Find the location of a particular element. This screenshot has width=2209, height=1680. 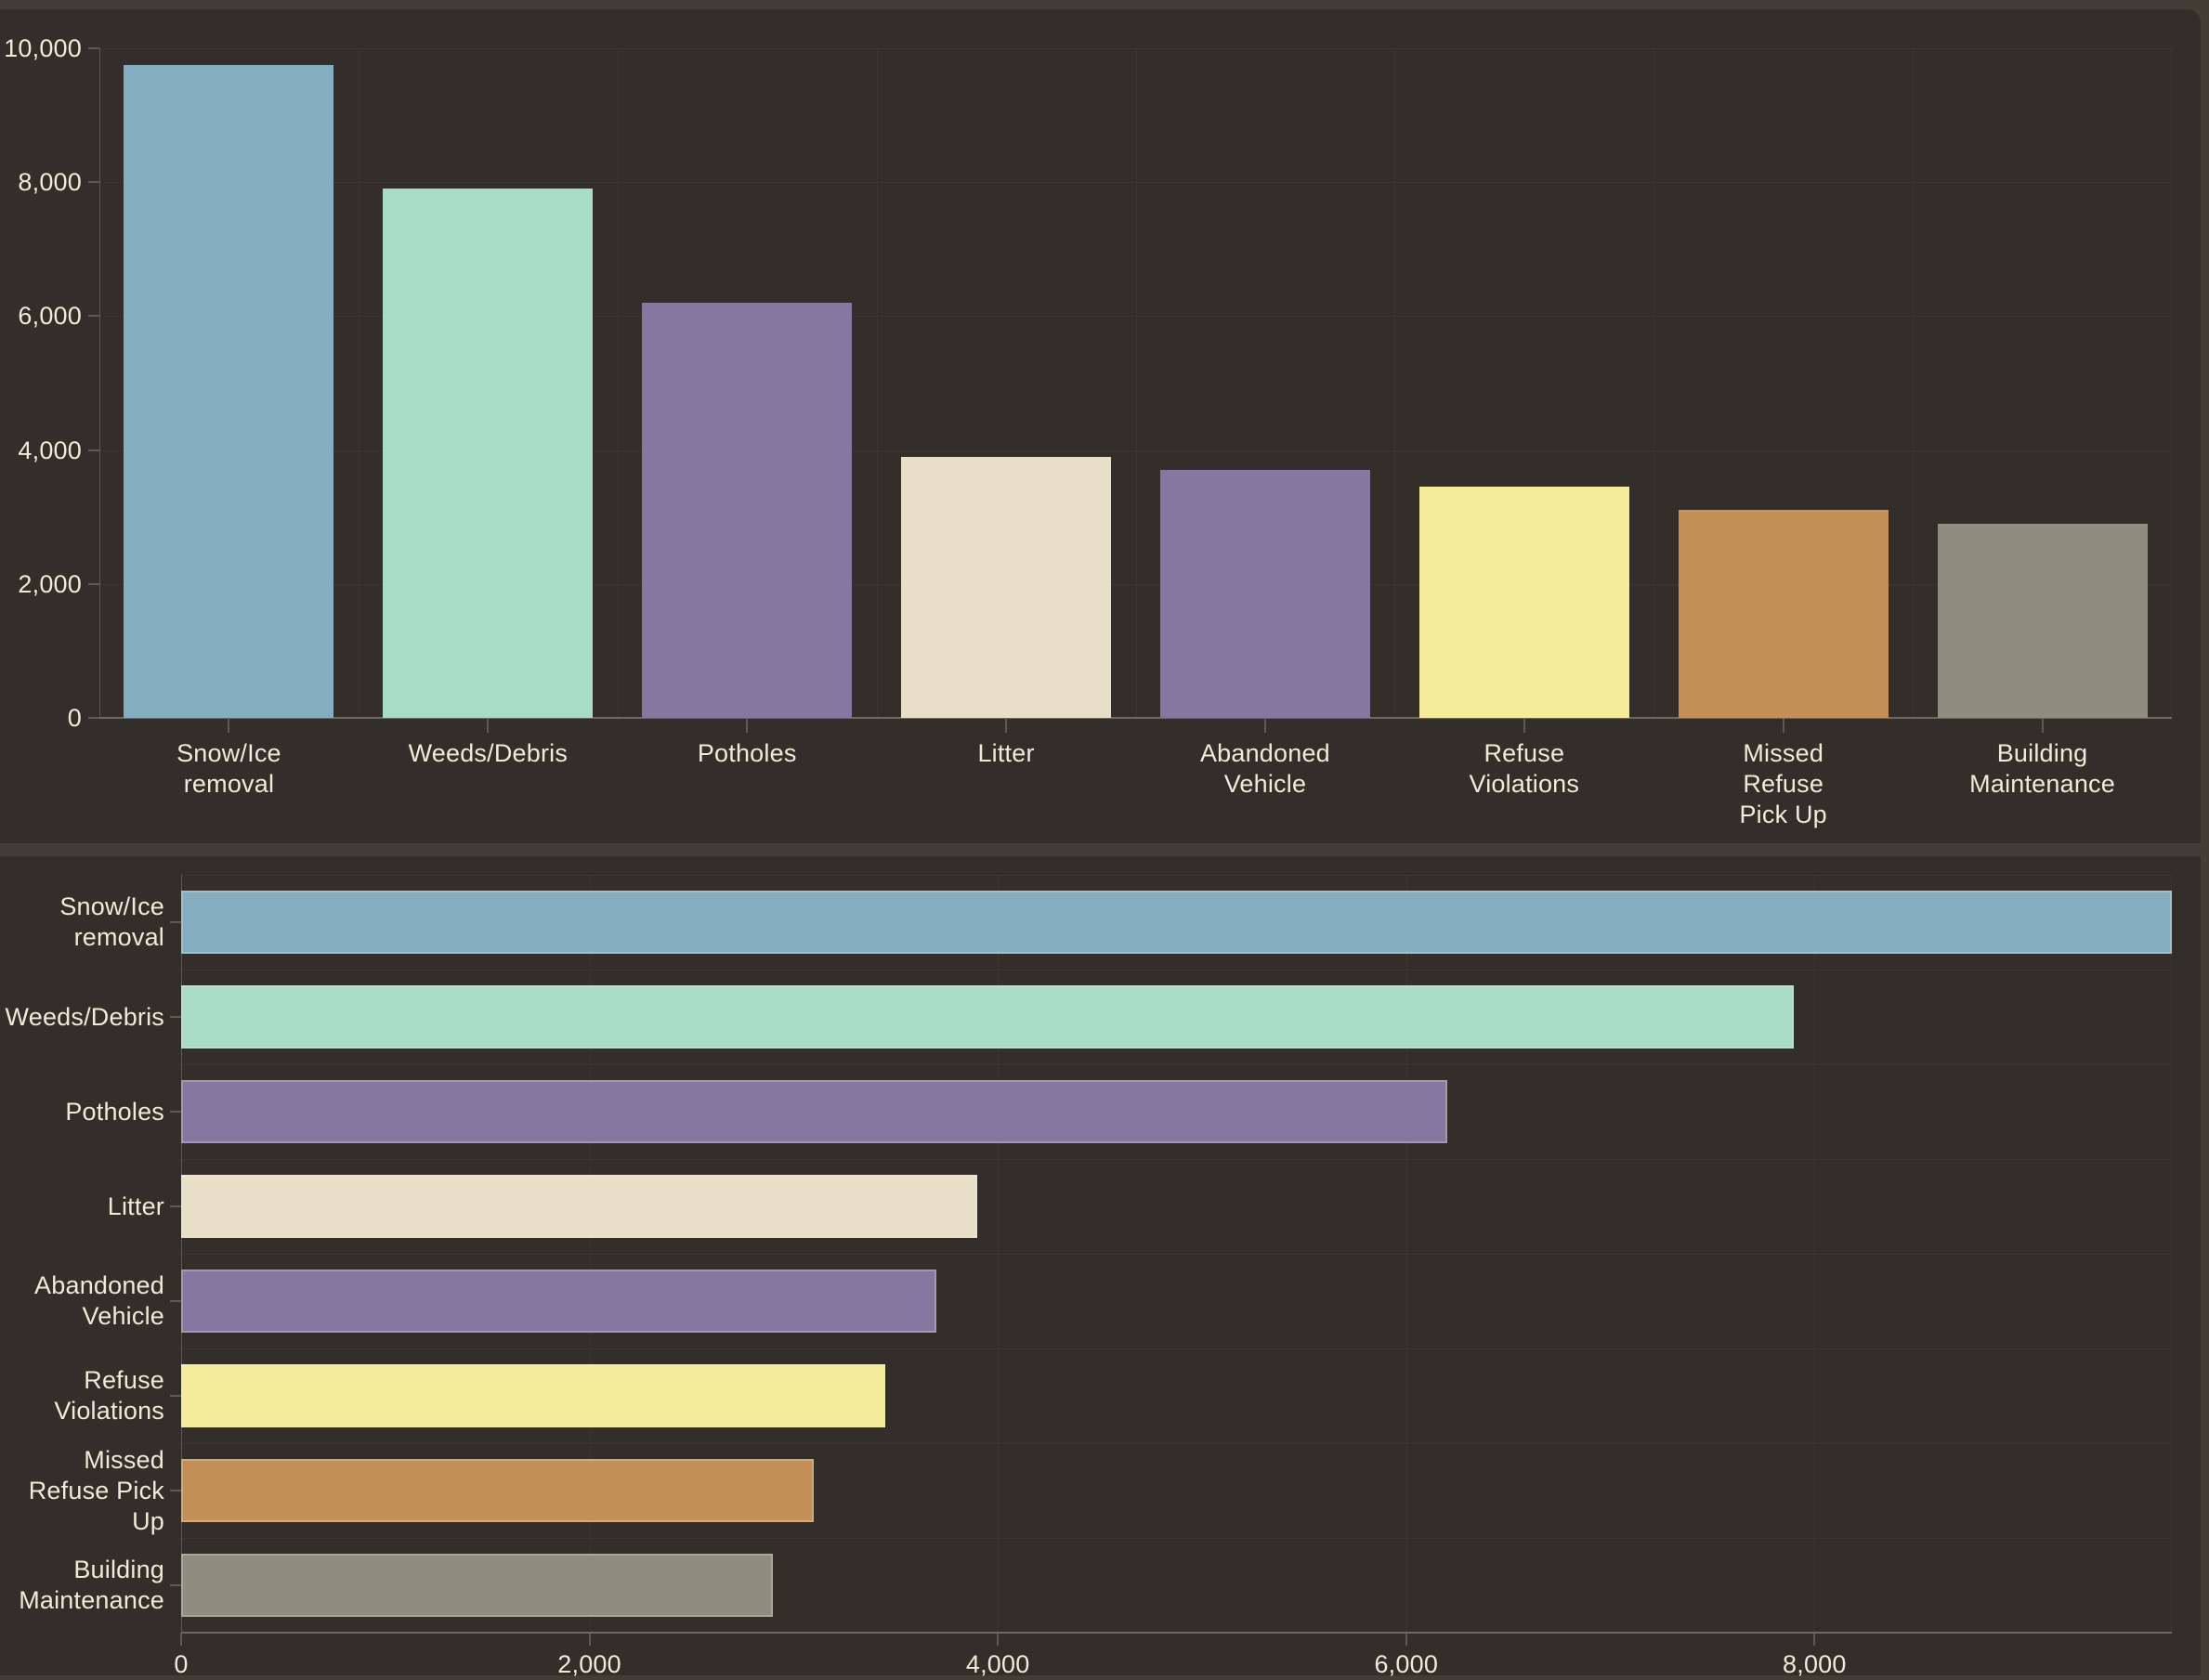

x-tick-label: 2,000 is located at coordinates (589, 1664).